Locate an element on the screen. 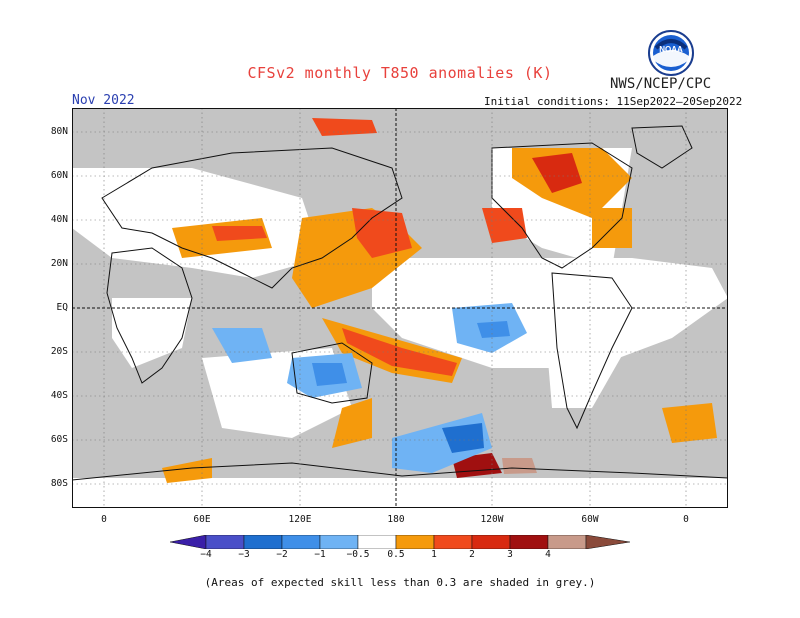  lon-label-60w: 60W is located at coordinates (590, 519).